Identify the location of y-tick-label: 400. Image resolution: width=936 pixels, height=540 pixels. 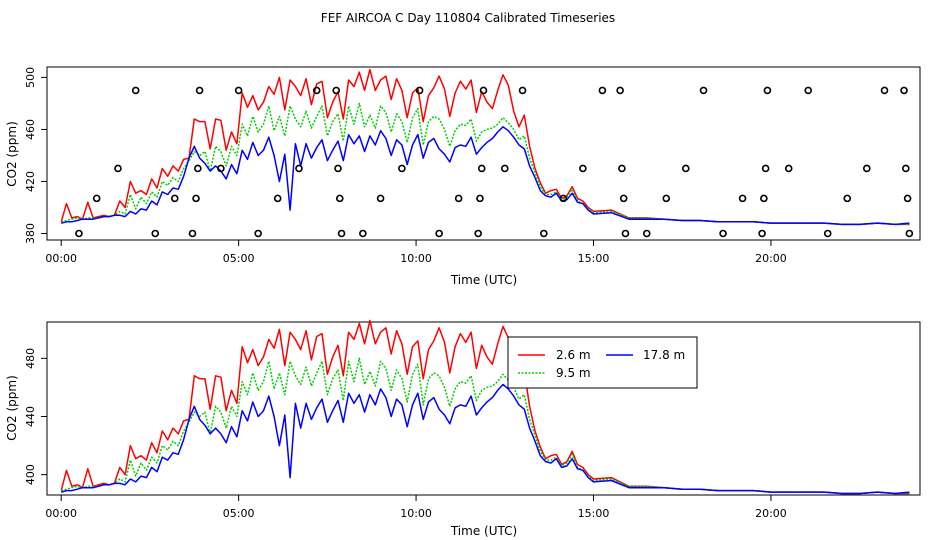
(30, 474).